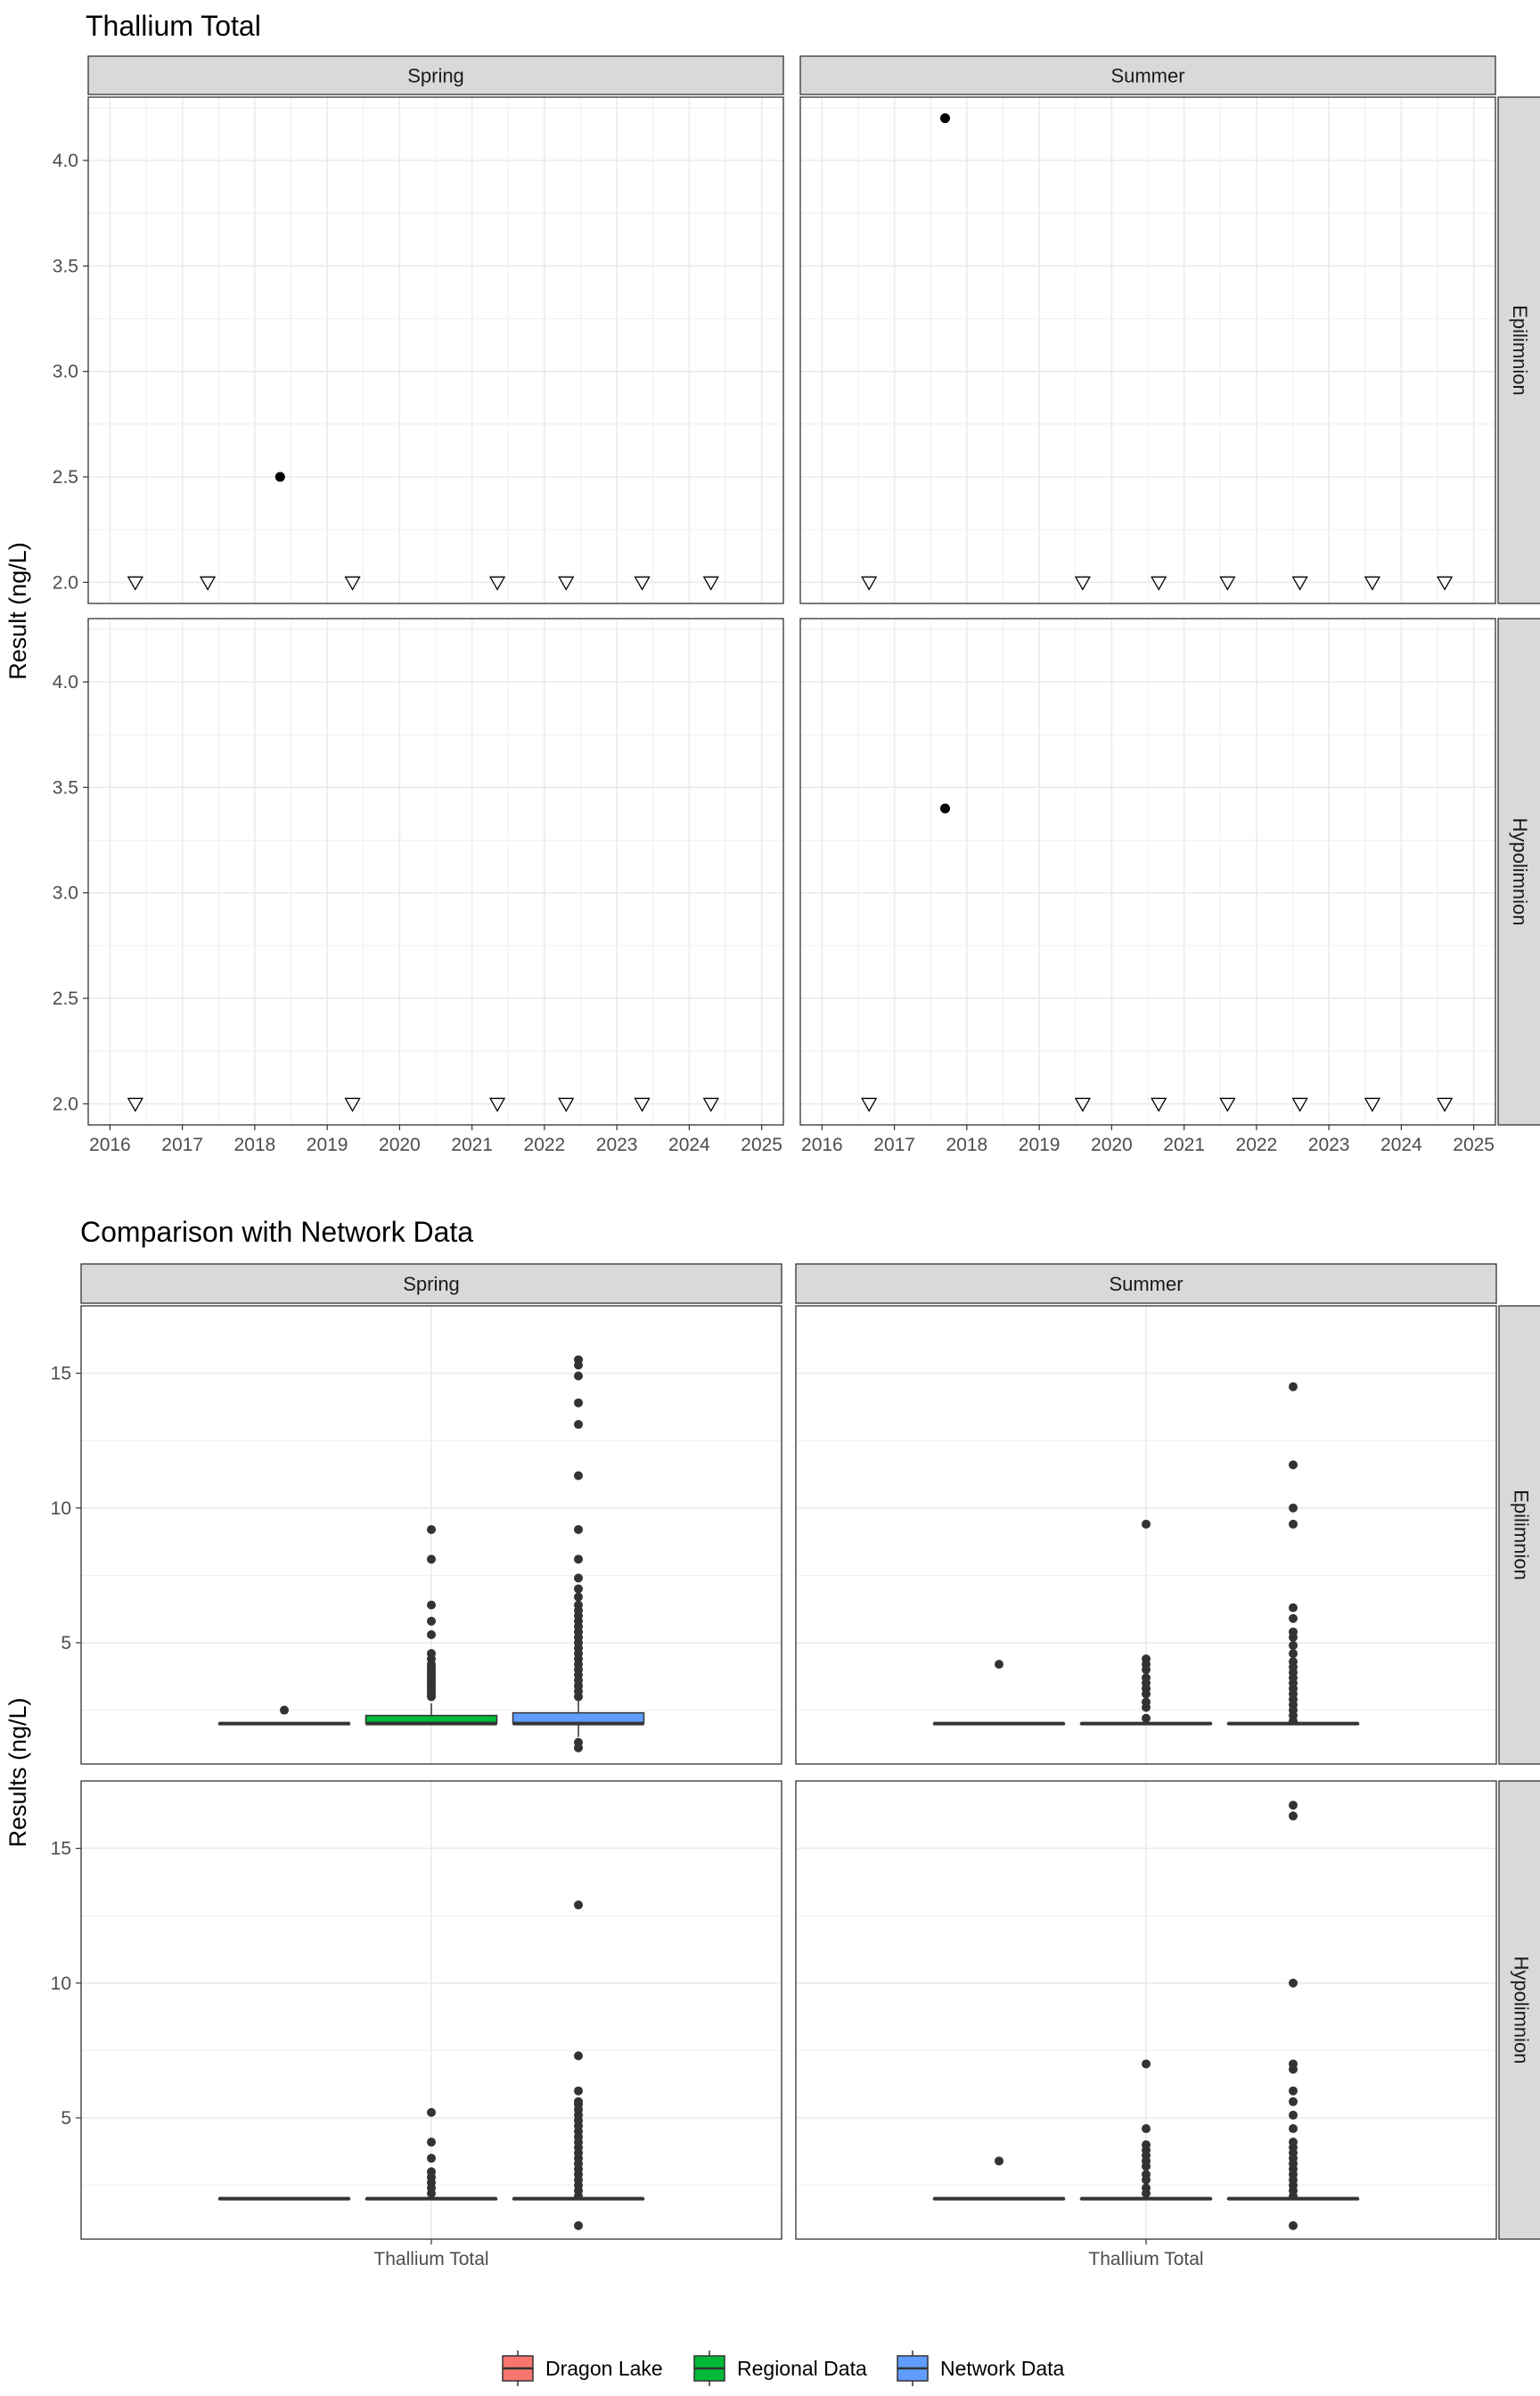 The width and height of the screenshot is (1540, 2396). Describe the element at coordinates (430, 2259) in the screenshot. I see `x-tick-label: Thallium Total` at that location.